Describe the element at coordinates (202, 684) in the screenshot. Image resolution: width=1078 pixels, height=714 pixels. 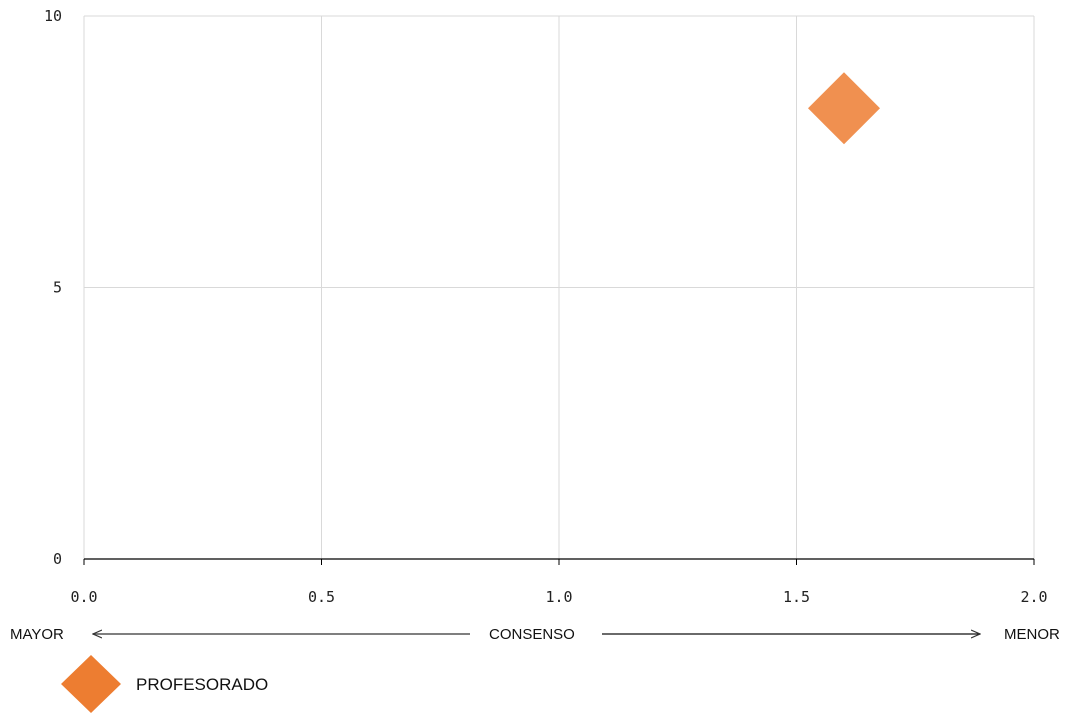
I see `legend-label: PROFESORADO` at that location.